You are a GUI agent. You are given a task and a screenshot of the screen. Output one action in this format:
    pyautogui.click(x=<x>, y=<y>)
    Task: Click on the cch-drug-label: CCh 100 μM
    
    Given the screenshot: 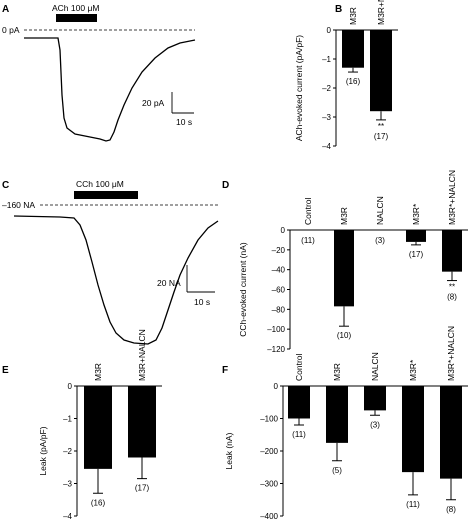 What is the action you would take?
    pyautogui.click(x=100, y=184)
    